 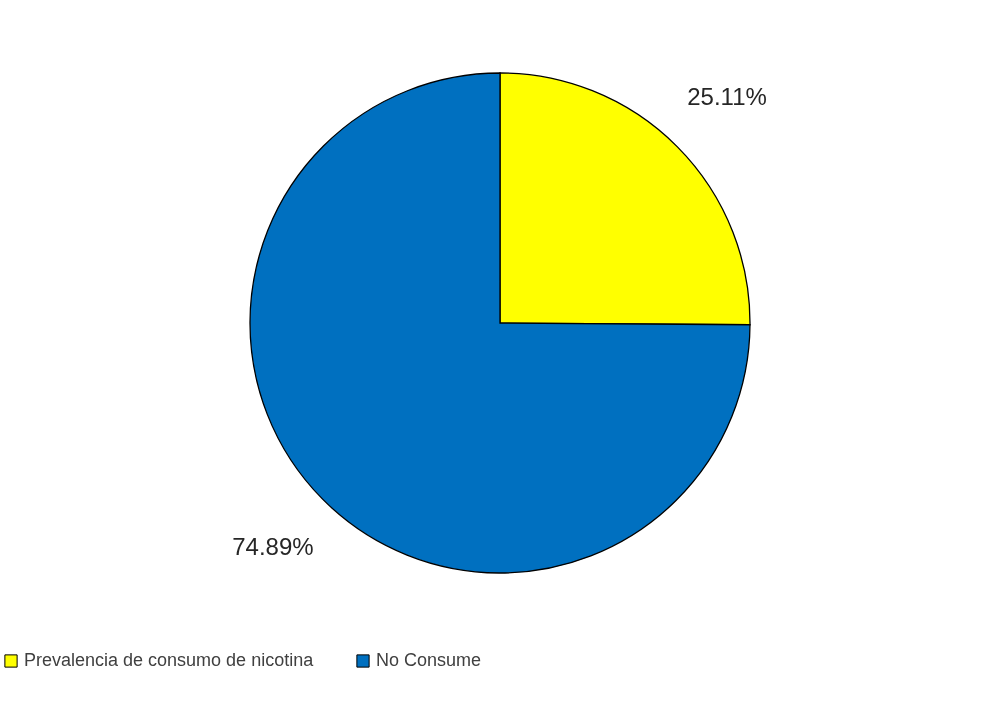 I want to click on data-label: 74.89%, so click(x=273, y=547).